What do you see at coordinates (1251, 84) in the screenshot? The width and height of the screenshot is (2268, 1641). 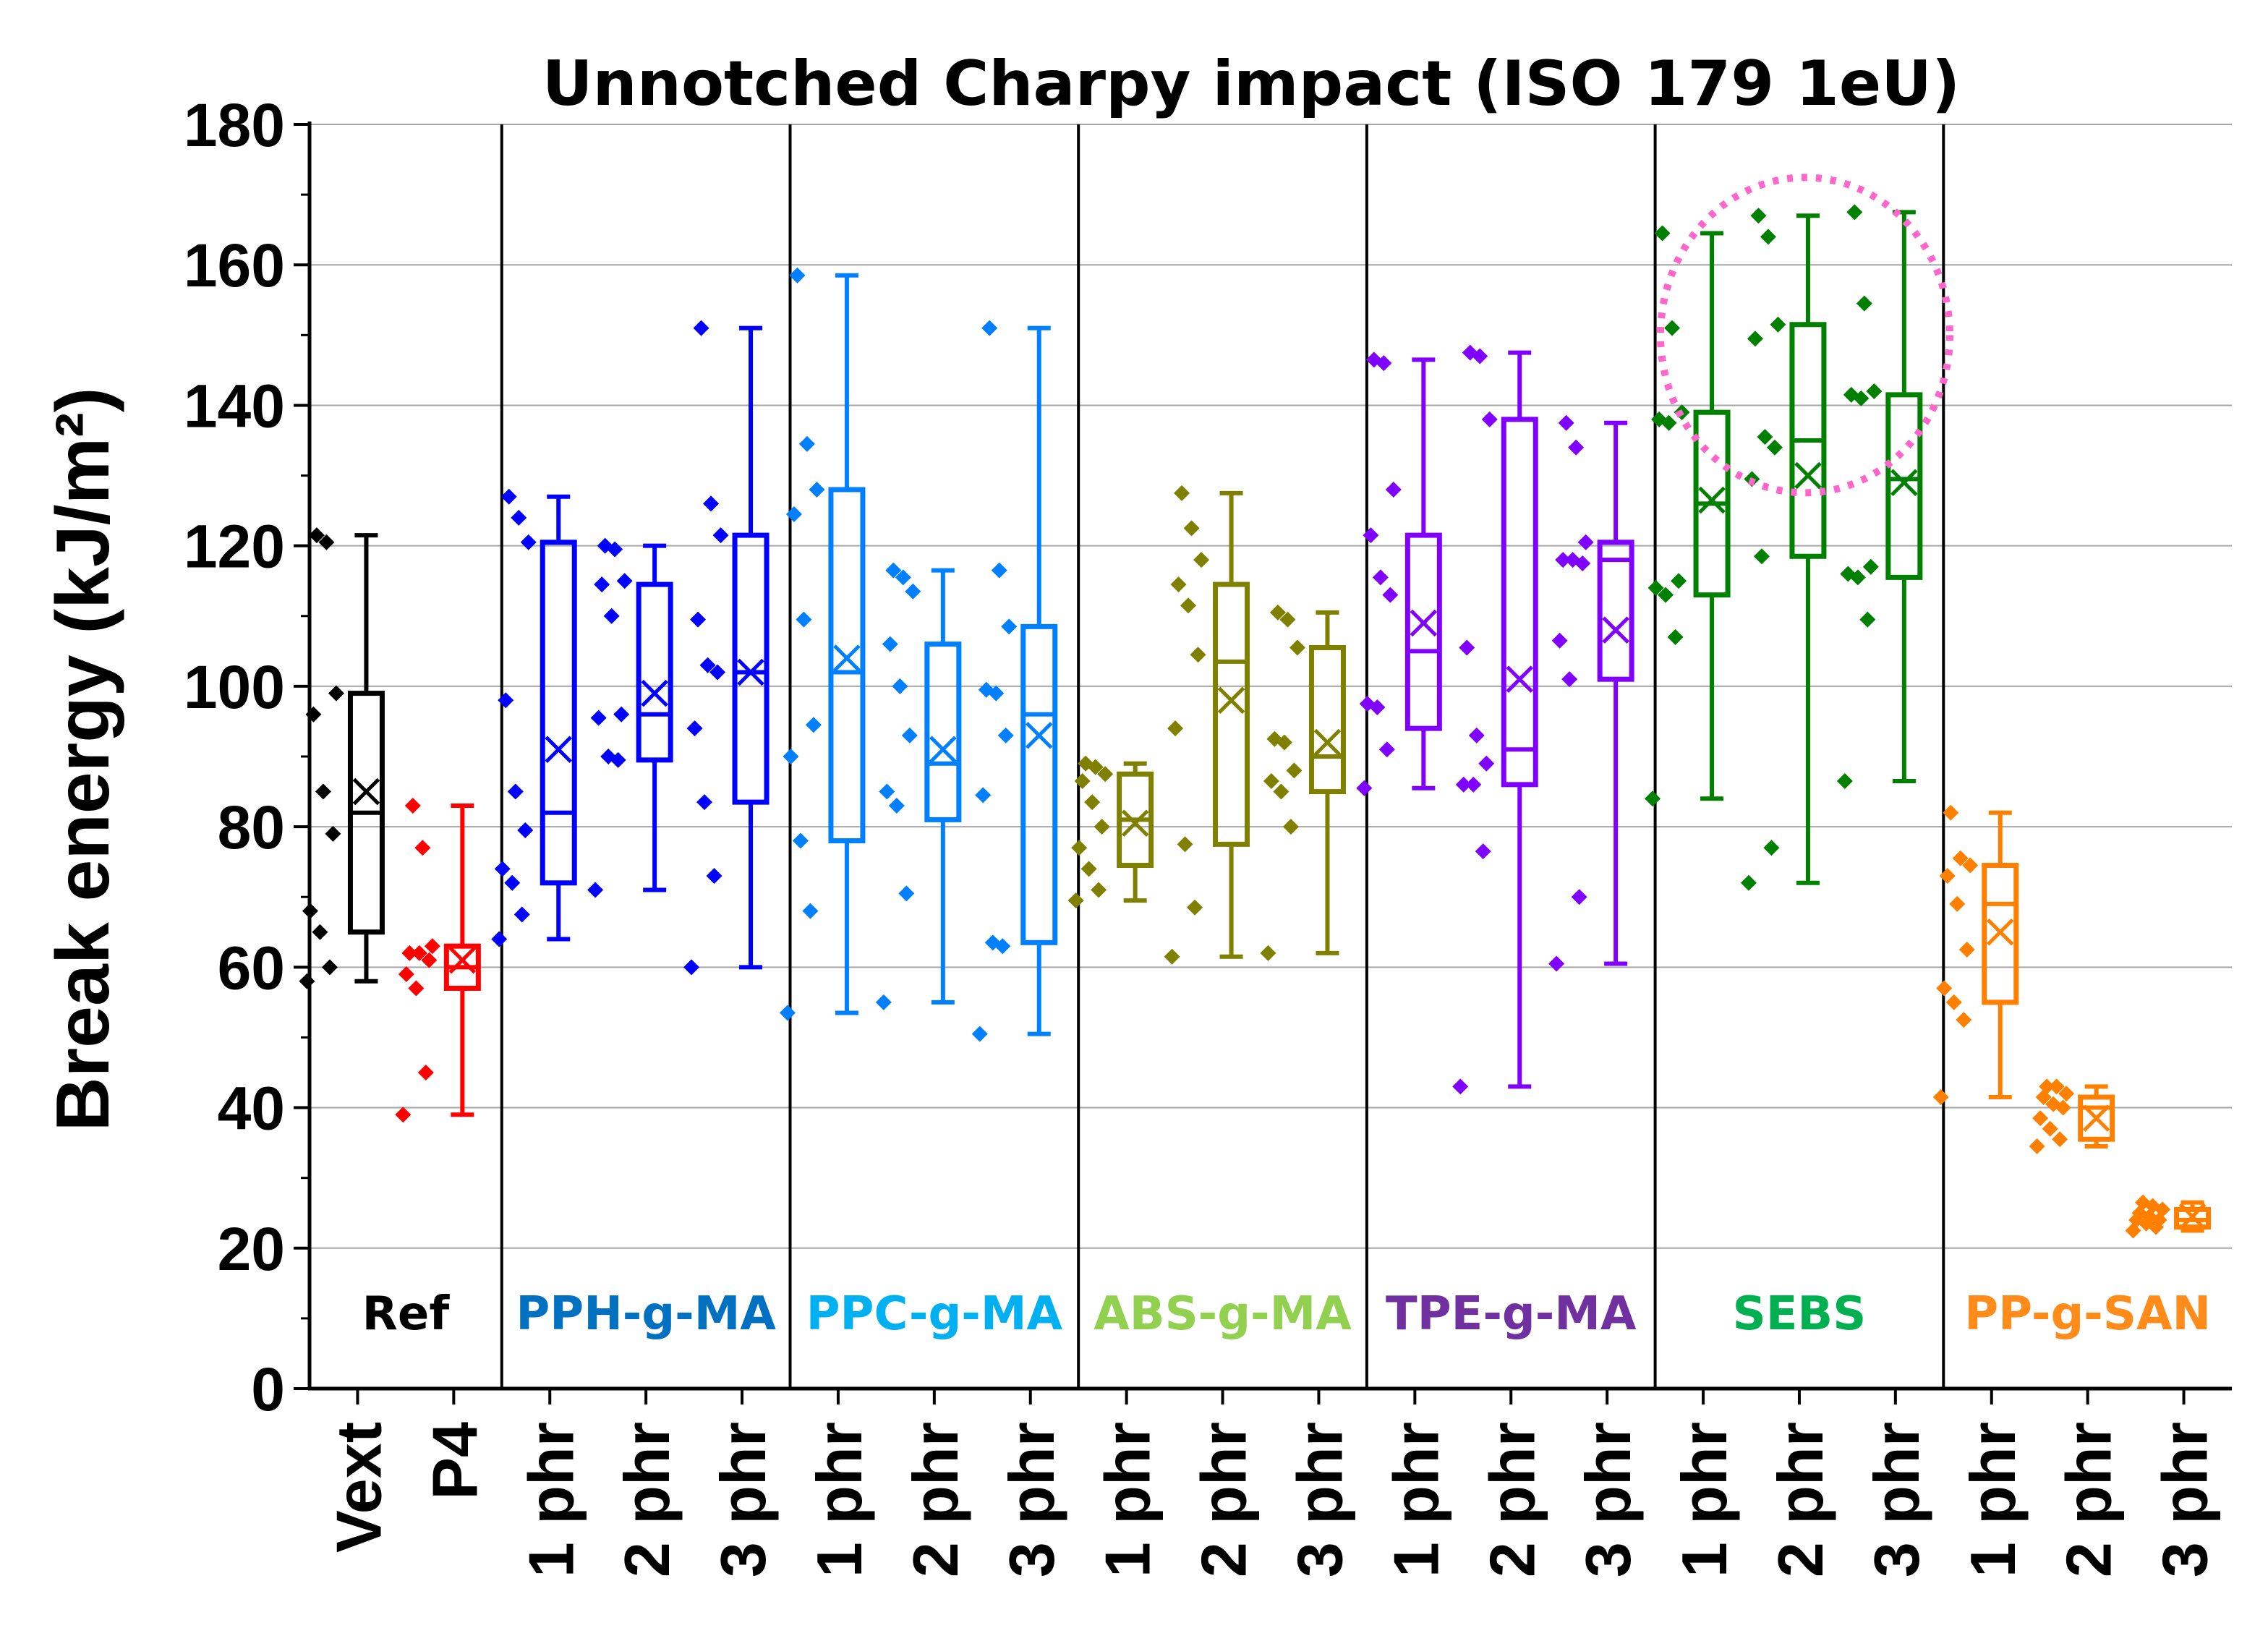 I see `chart-title: Unnotched Charpy impact (ISO 179 1eU)` at bounding box center [1251, 84].